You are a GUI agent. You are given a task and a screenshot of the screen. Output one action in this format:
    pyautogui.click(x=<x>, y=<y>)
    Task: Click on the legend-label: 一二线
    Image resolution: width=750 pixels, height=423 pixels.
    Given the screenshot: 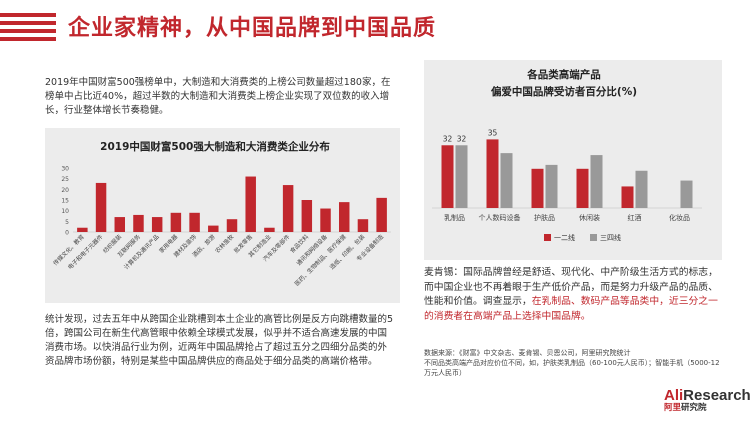 What is the action you would take?
    pyautogui.click(x=564, y=237)
    